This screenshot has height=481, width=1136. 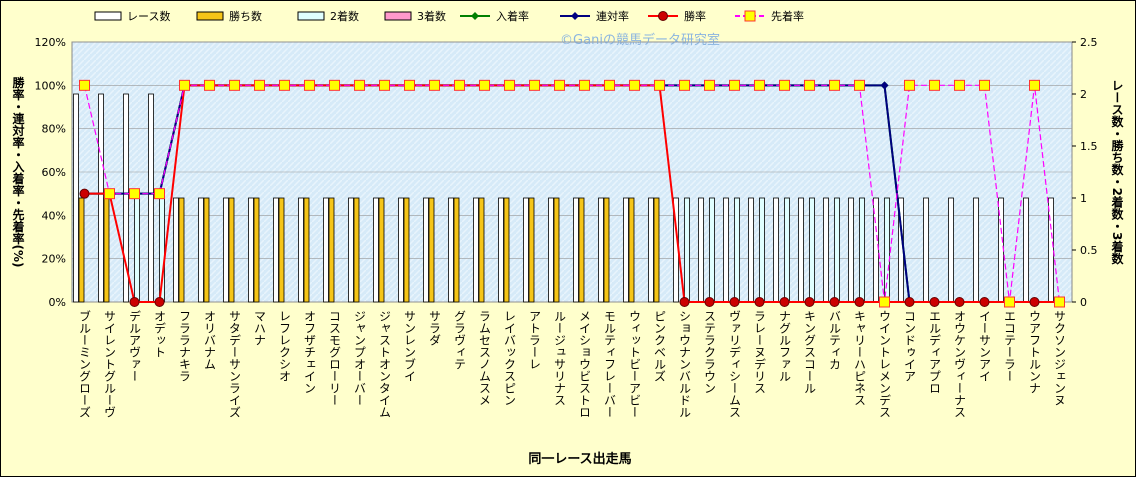 I want to click on x-tick-label: ウアフトルンナ, so click(x=1035, y=352).